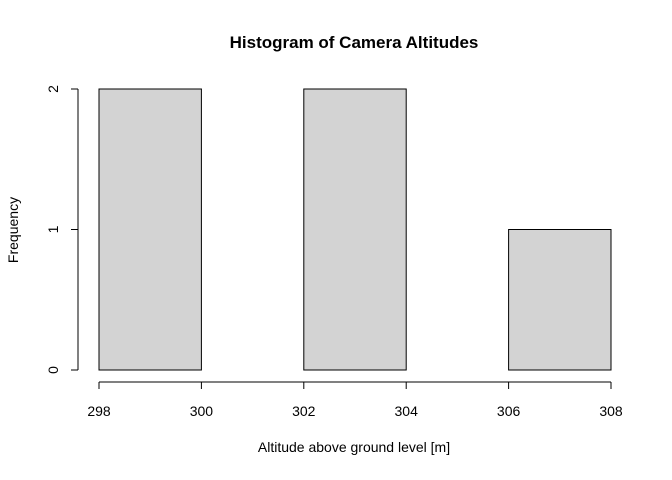  I want to click on x-tick-label-4: 306, so click(509, 411).